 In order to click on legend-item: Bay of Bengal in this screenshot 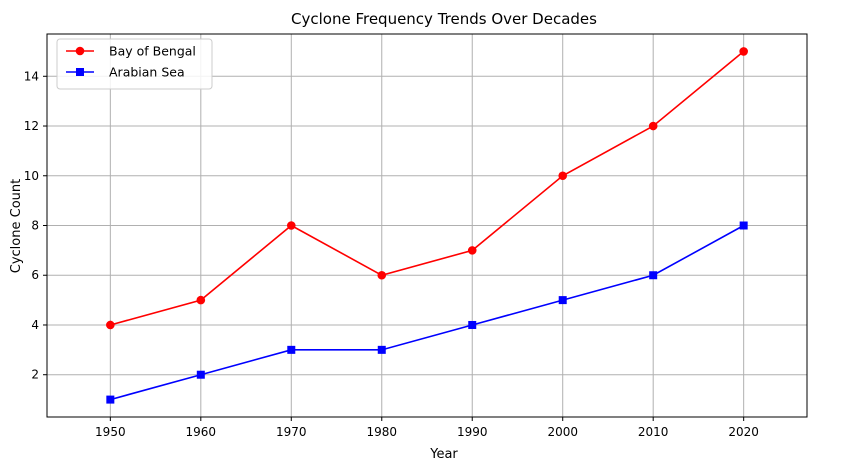, I will do `click(131, 51)`.